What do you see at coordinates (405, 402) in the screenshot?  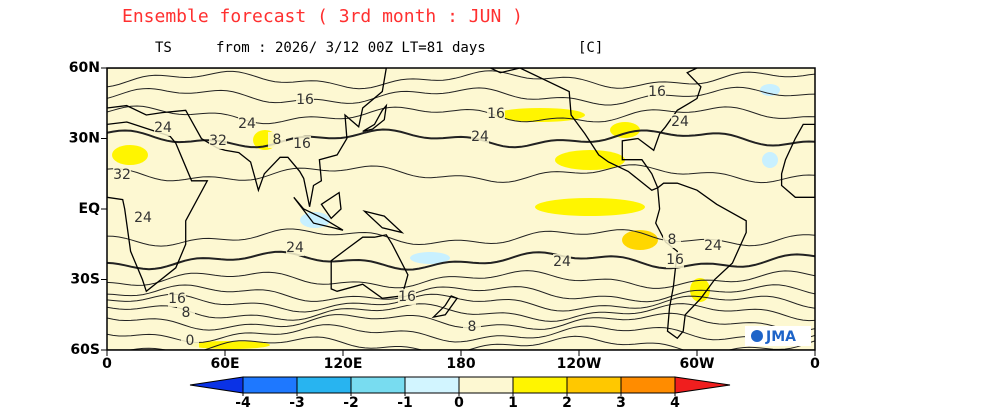 I see `colorbar-label: -1` at bounding box center [405, 402].